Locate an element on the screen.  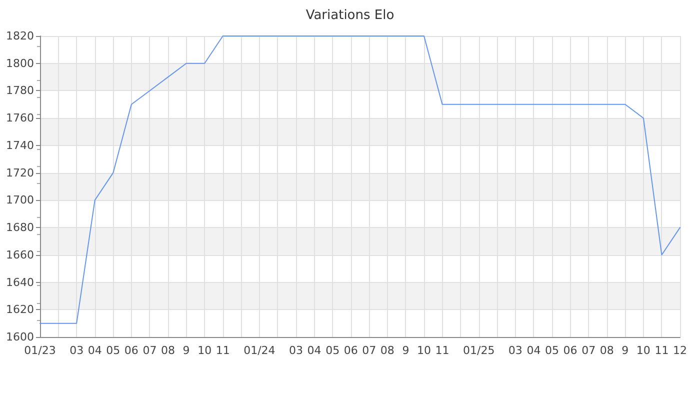
y-tick-label: 1600 is located at coordinates (20, 337).